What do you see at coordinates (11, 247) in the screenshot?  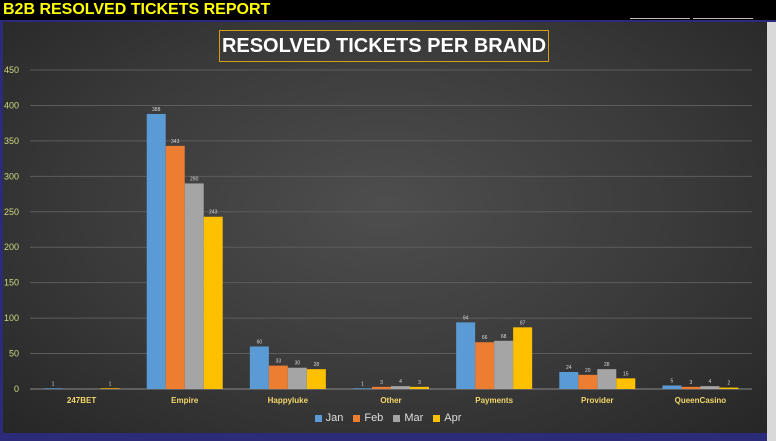 I see `y-tick-label: 200` at bounding box center [11, 247].